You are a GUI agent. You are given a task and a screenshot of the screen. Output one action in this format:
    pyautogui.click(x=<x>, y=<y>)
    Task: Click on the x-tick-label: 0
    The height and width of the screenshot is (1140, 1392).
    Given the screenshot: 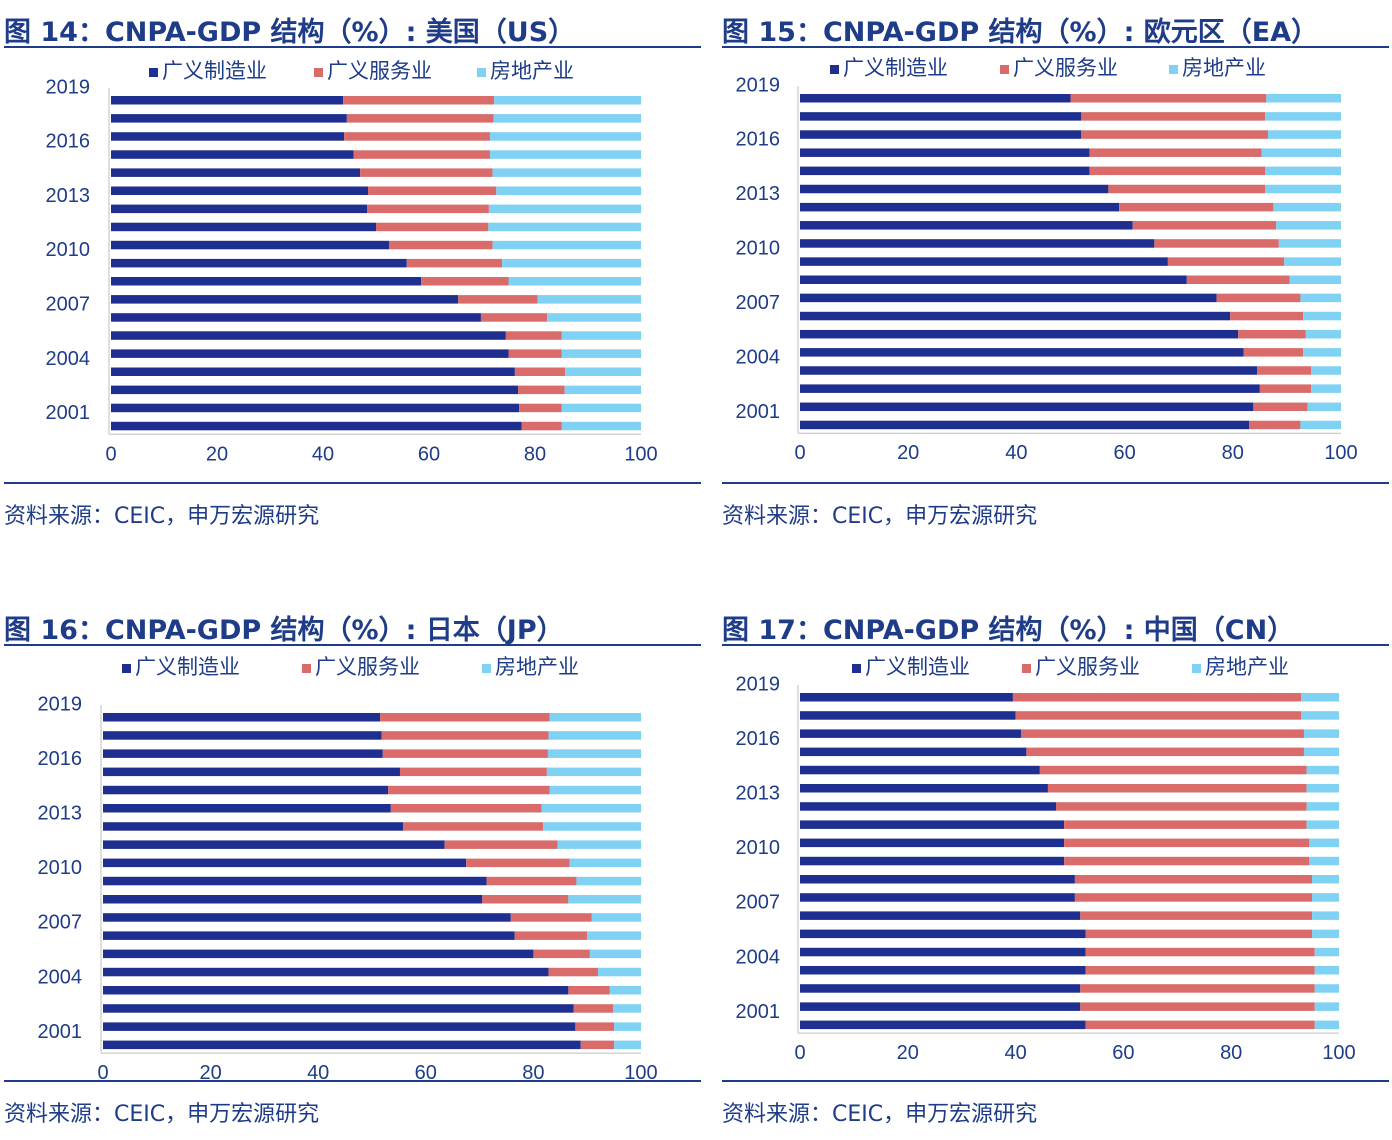 What is the action you would take?
    pyautogui.click(x=799, y=453)
    